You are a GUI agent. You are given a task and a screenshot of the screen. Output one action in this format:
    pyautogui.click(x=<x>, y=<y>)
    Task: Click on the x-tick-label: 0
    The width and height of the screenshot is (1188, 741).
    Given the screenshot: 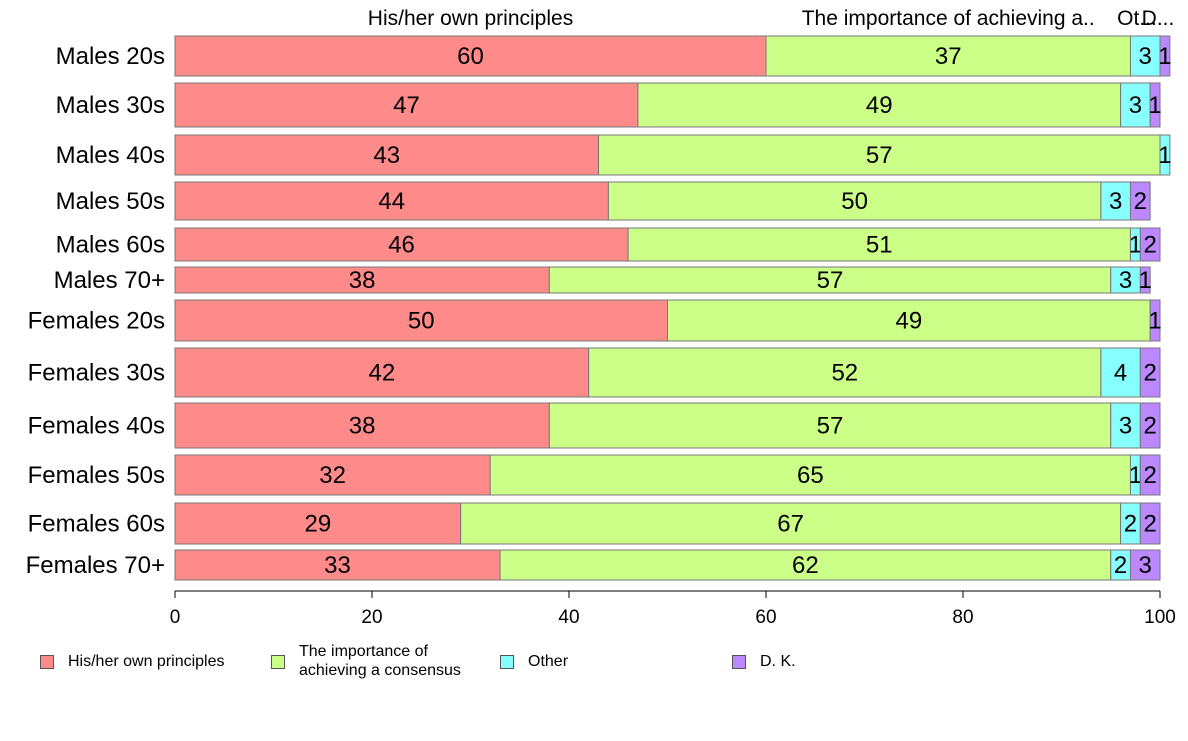 What is the action you would take?
    pyautogui.click(x=175, y=617)
    